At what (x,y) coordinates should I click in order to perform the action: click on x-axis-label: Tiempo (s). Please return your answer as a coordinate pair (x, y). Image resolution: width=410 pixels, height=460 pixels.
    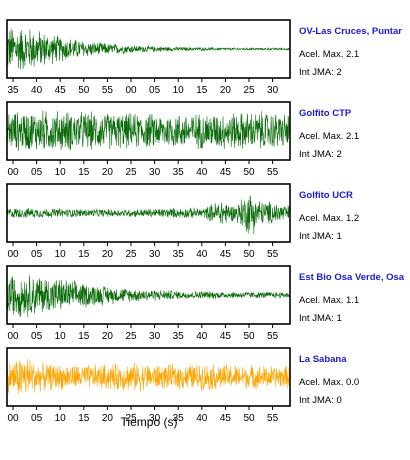
    Looking at the image, I should click on (149, 422).